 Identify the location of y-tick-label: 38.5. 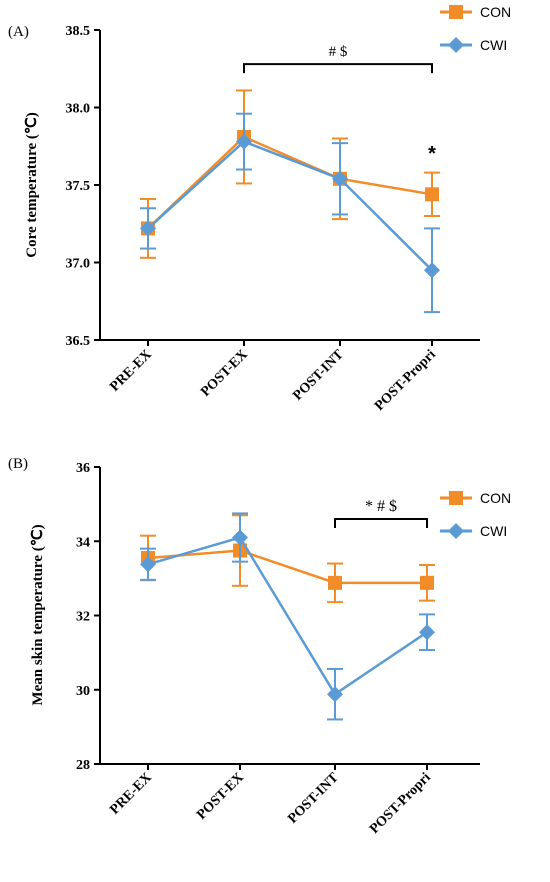
(78, 31).